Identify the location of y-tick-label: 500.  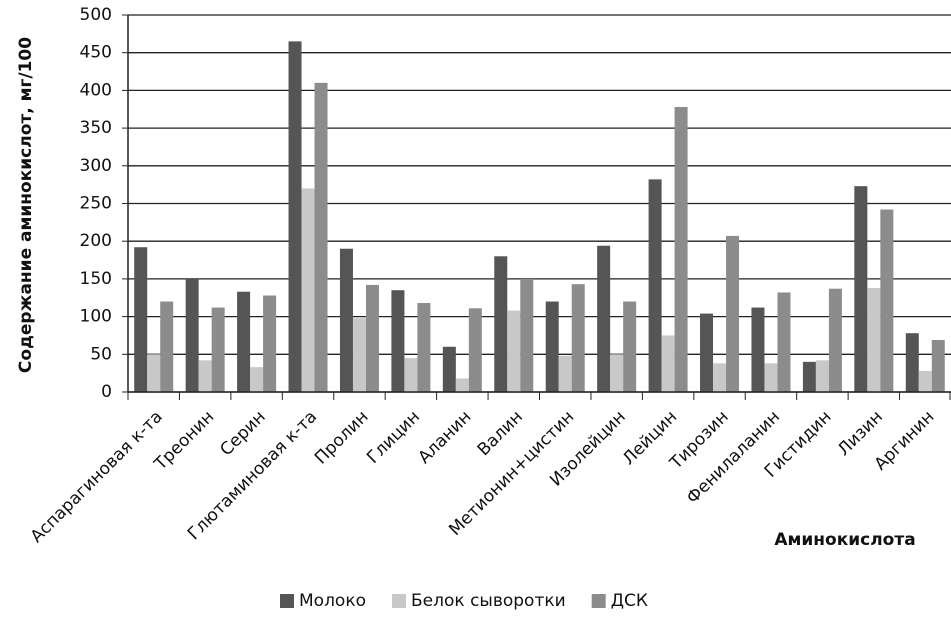
(96, 15).